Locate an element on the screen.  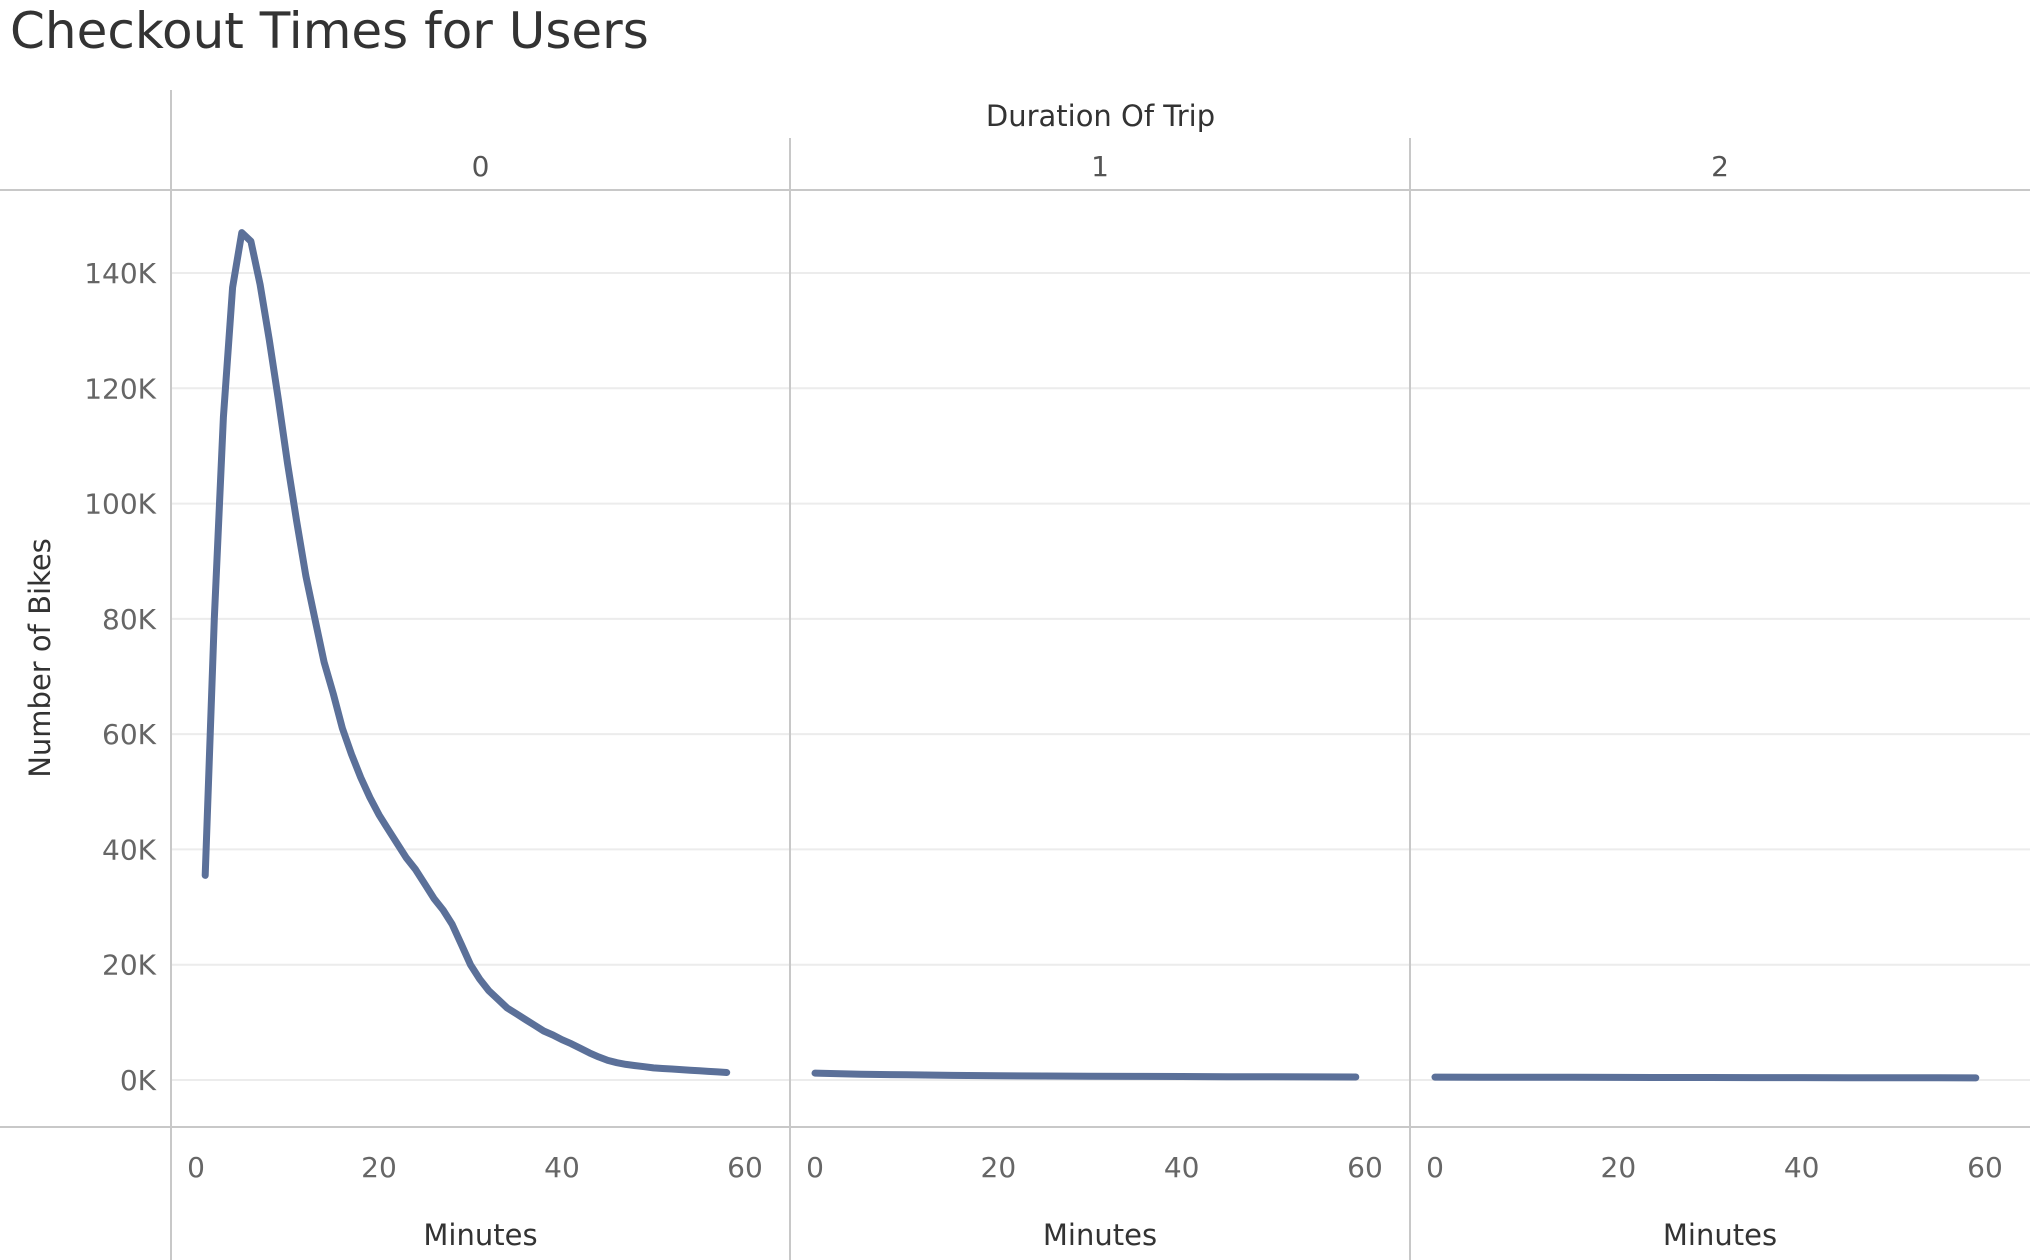
chart-title: Checkout Times for Users is located at coordinates (329, 31).